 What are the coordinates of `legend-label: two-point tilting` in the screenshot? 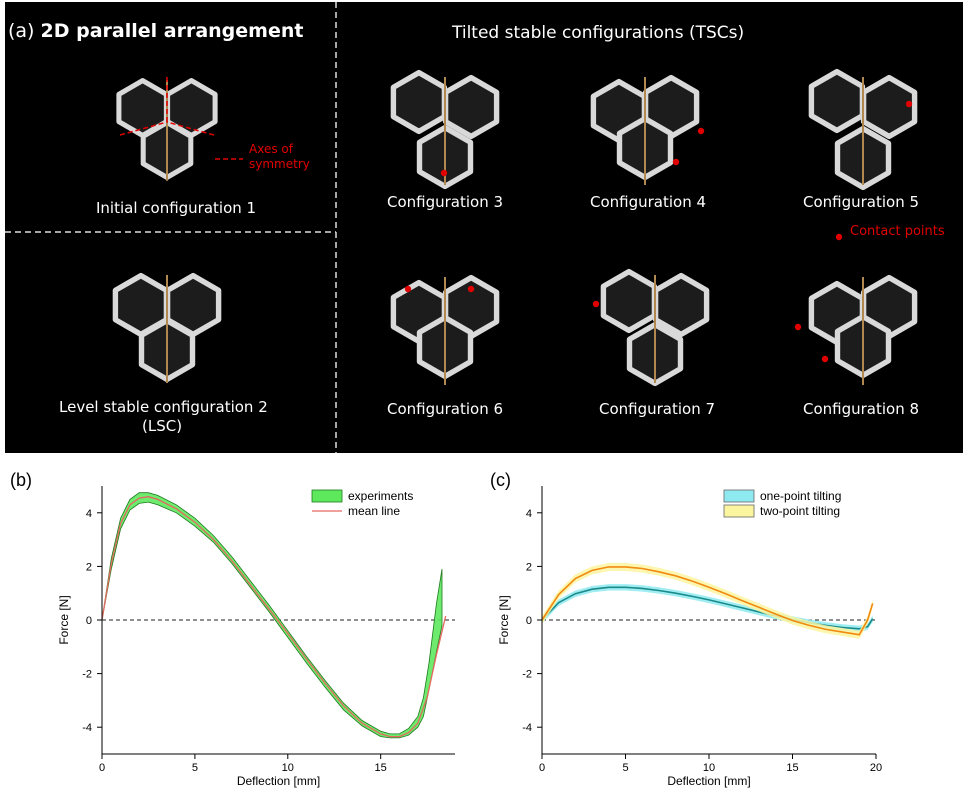 It's located at (800, 511).